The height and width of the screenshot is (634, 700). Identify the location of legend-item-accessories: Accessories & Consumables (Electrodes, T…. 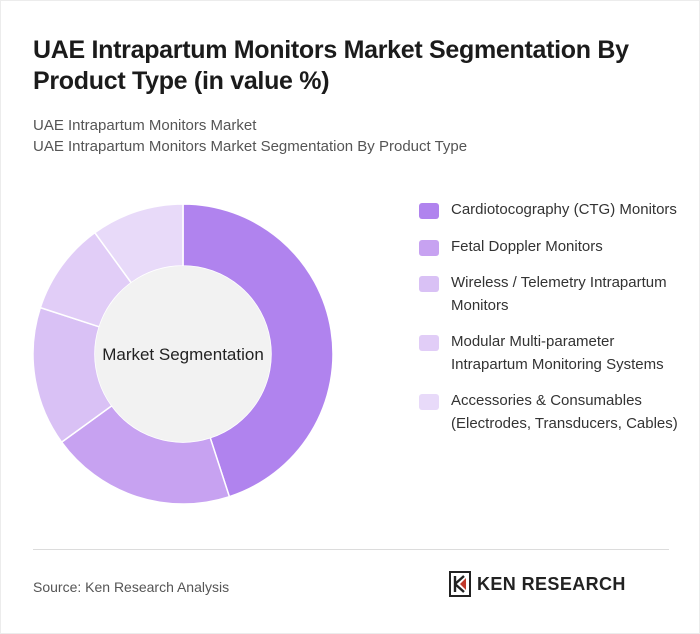
(549, 412).